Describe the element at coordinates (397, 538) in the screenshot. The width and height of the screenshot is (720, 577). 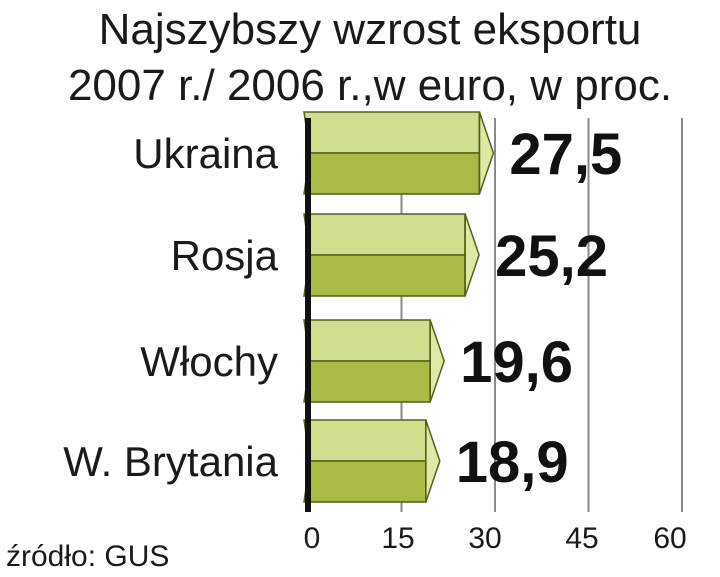
I see `x-tick-label-15: 15` at that location.